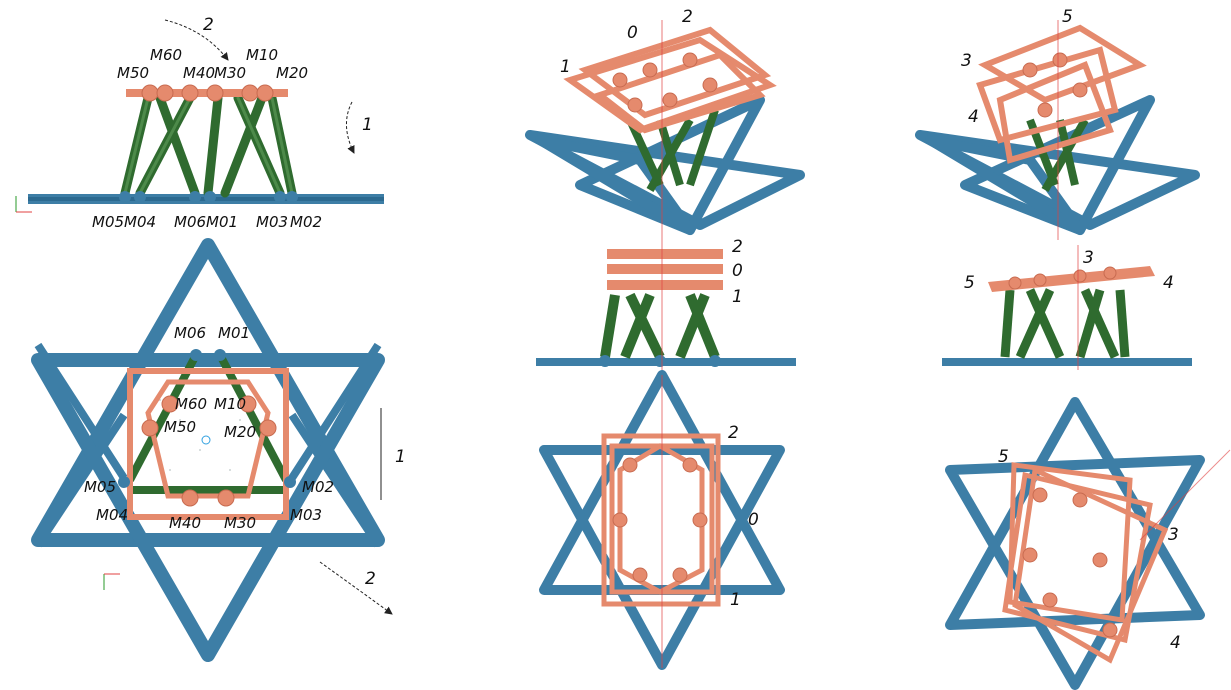  What do you see at coordinates (206, 440) in the screenshot?
I see `center-marker-icon` at bounding box center [206, 440].